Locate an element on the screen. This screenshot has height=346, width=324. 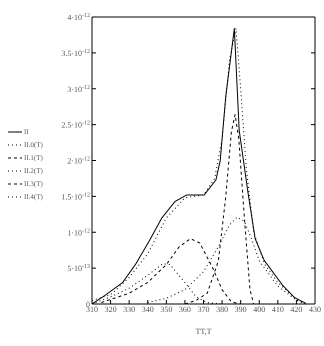
x-tick-label: 330 is located at coordinates (129, 309).